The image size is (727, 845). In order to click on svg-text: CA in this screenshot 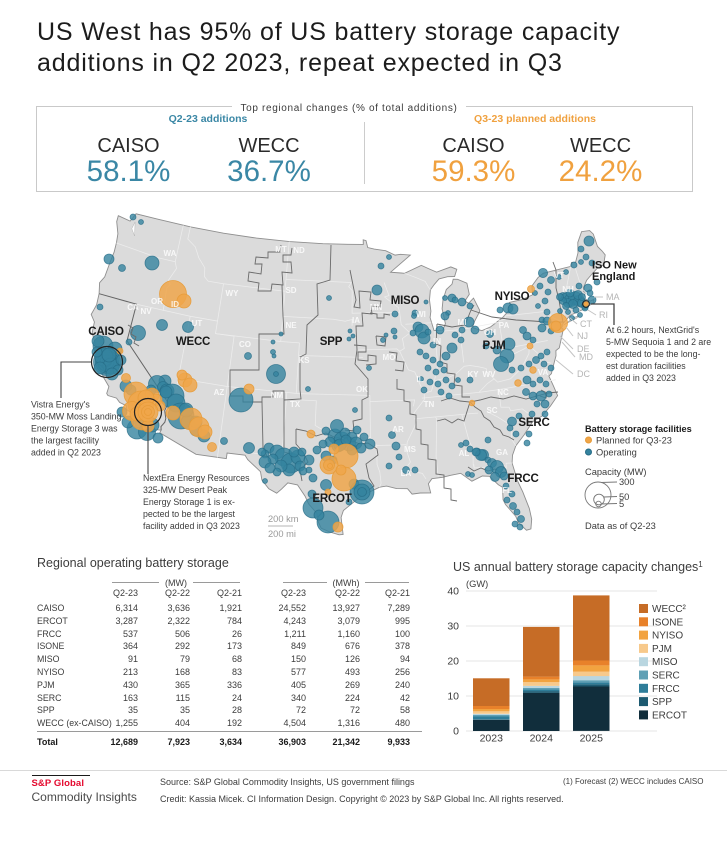, I will do `click(133, 307)`.